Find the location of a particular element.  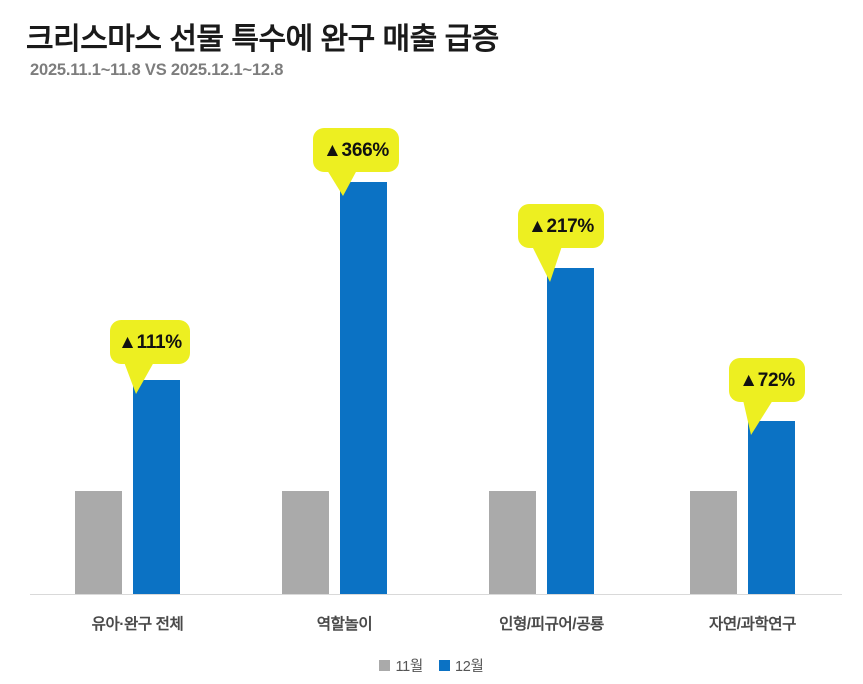

page-title: 크리스마스 선물 특수에 완구 매출 급증 is located at coordinates (262, 39).